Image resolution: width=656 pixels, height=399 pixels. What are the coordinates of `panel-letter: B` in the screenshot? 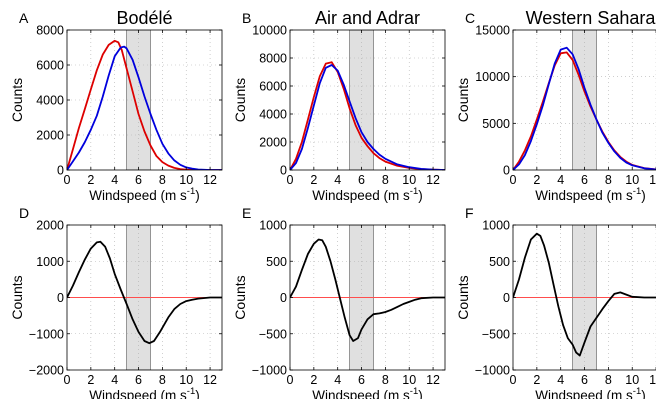 It's located at (246, 18).